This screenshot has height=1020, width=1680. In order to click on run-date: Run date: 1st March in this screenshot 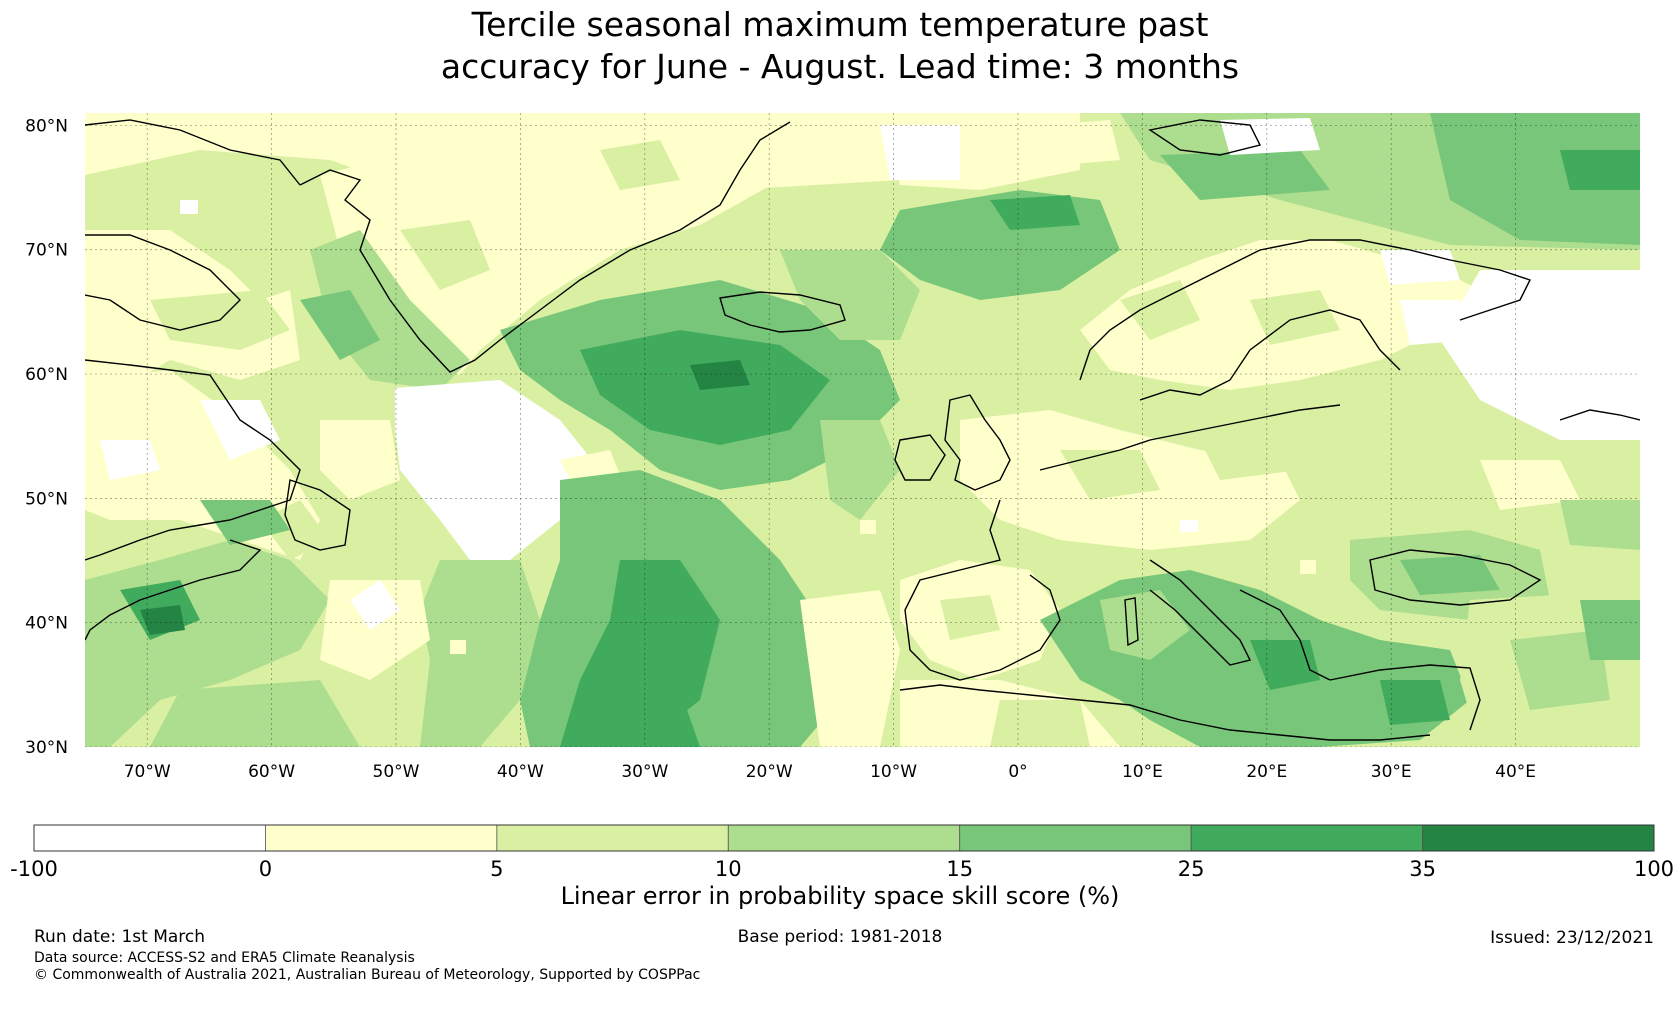, I will do `click(120, 937)`.